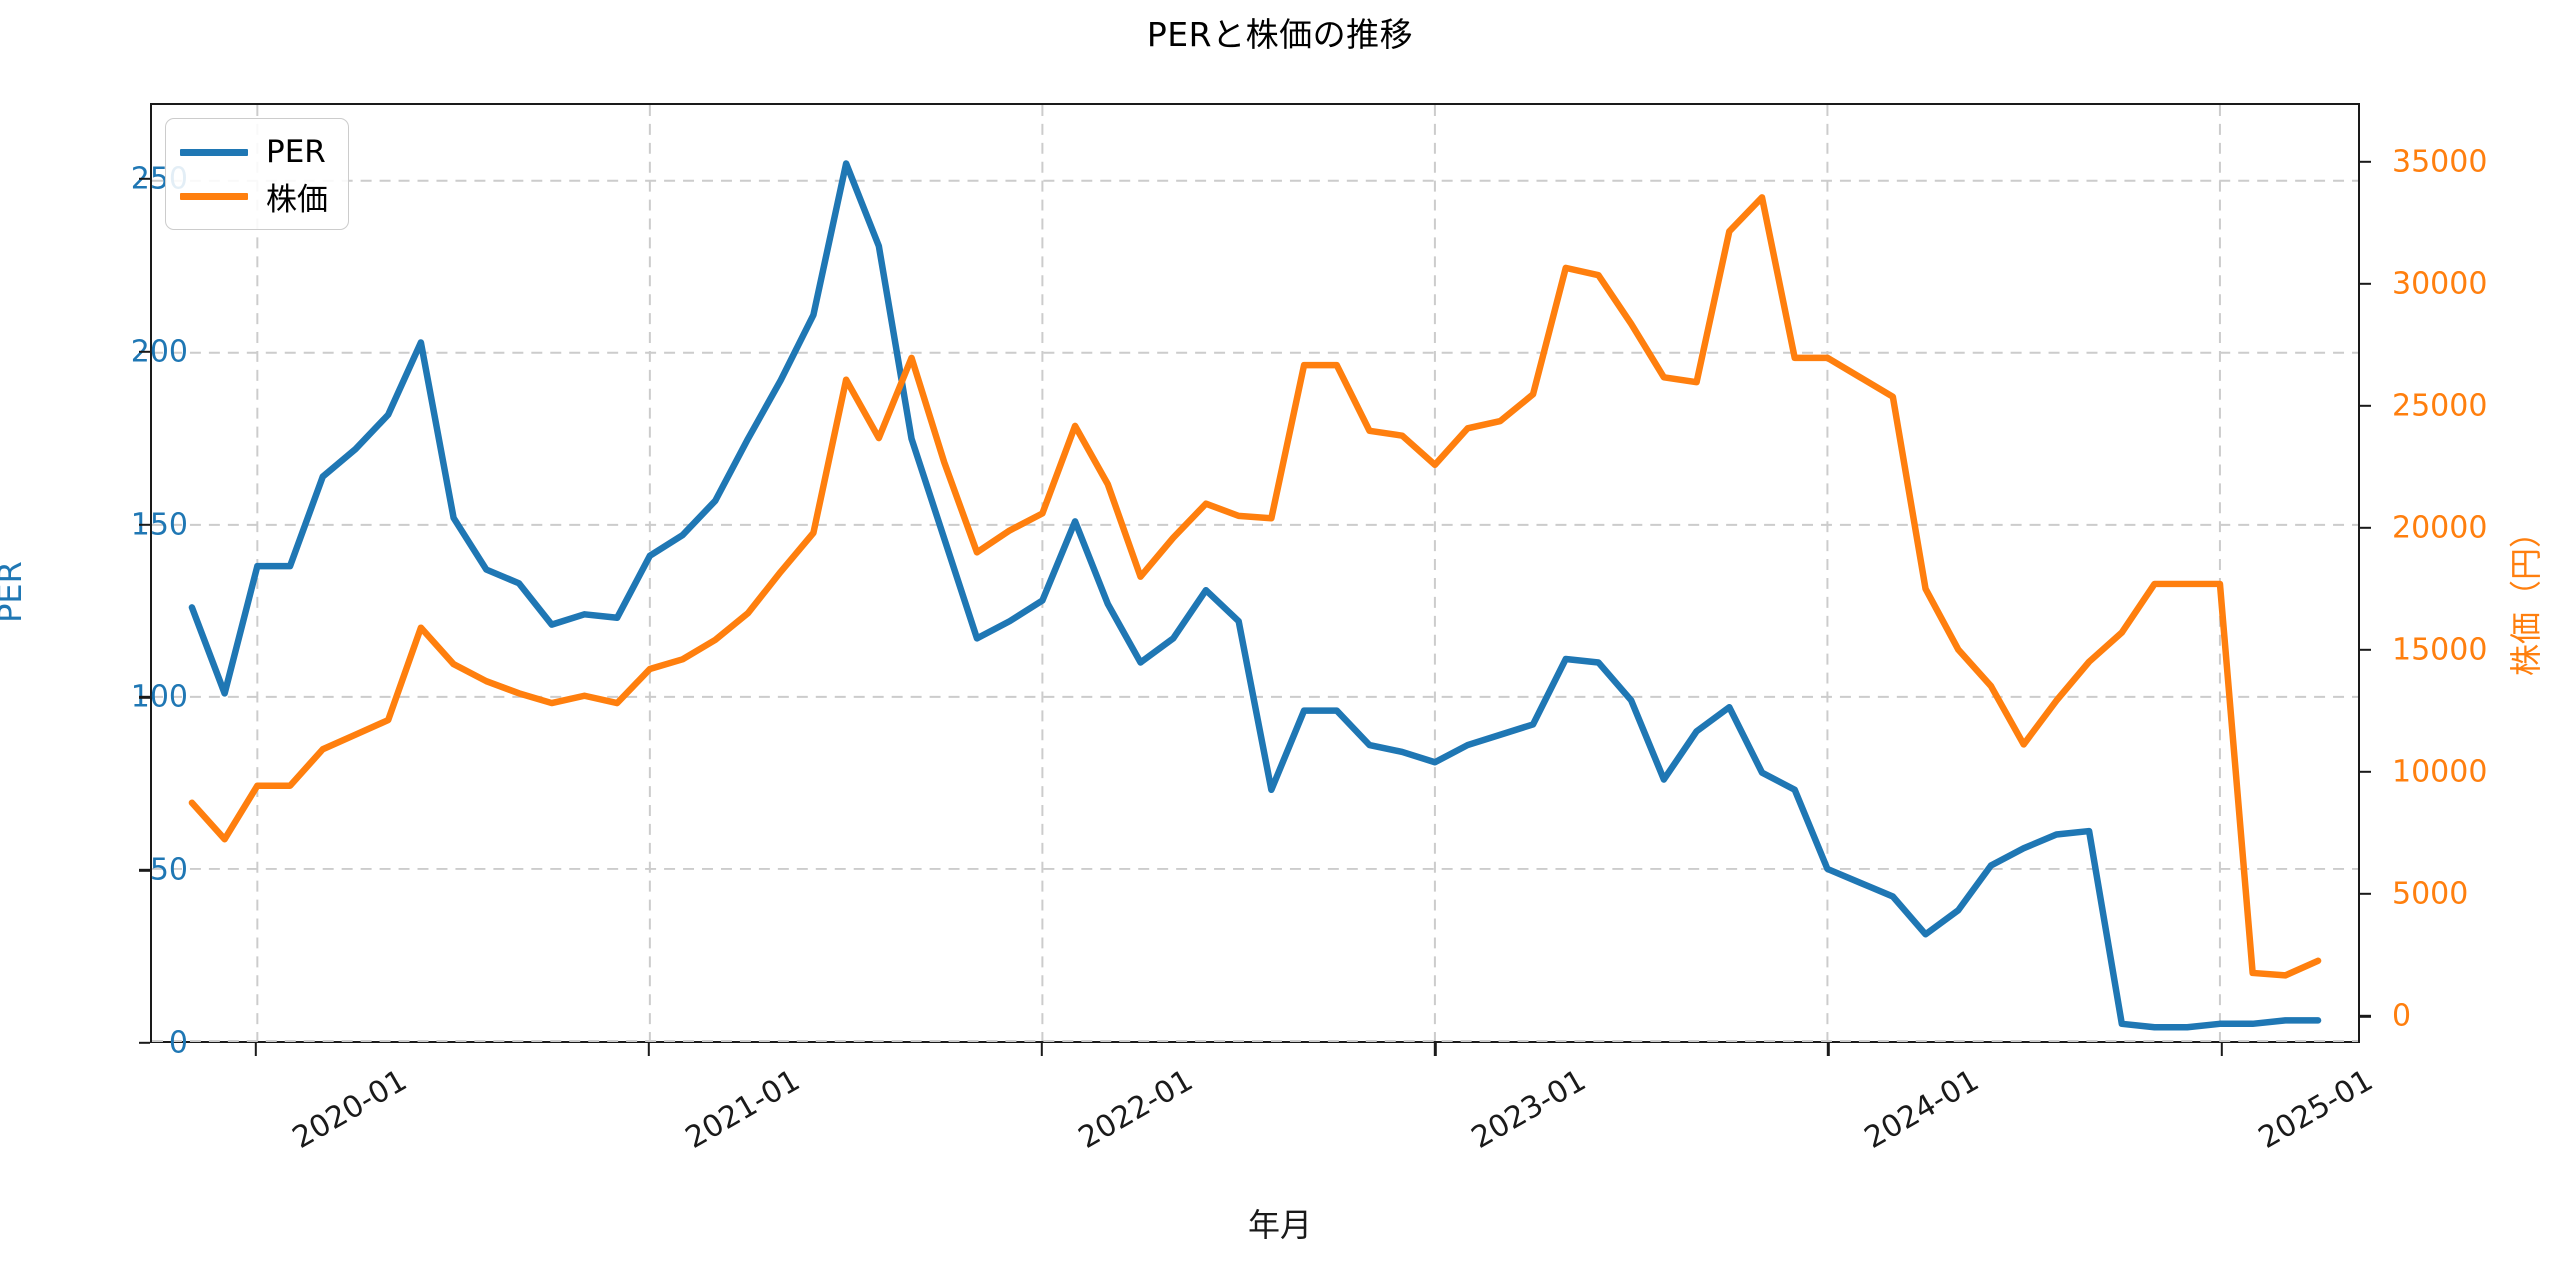 The width and height of the screenshot is (2560, 1270). What do you see at coordinates (168, 870) in the screenshot?
I see `y-tick-label-left: 50` at bounding box center [168, 870].